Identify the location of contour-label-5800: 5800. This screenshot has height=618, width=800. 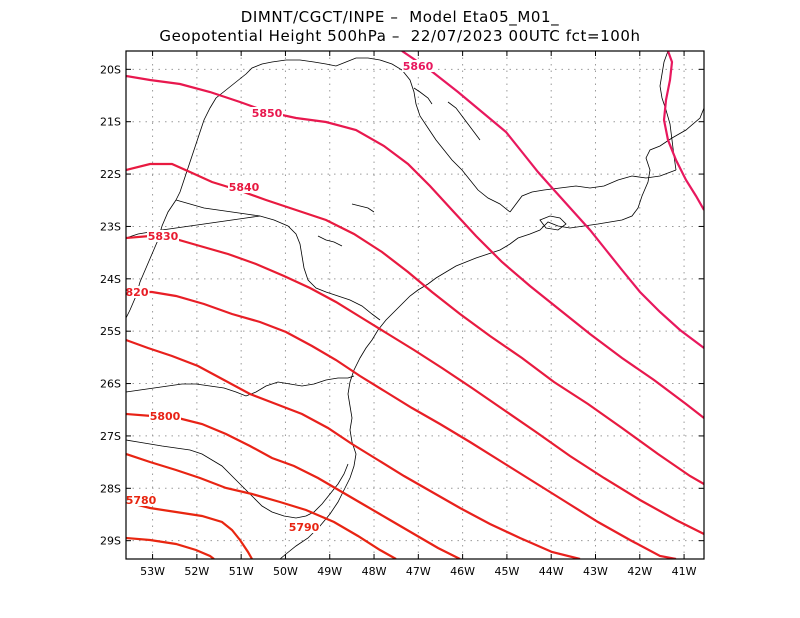
(165, 416).